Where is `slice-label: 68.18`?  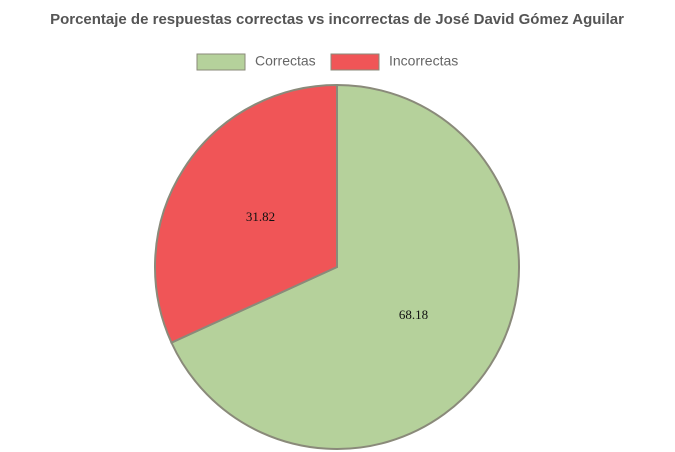
slice-label: 68.18 is located at coordinates (413, 314).